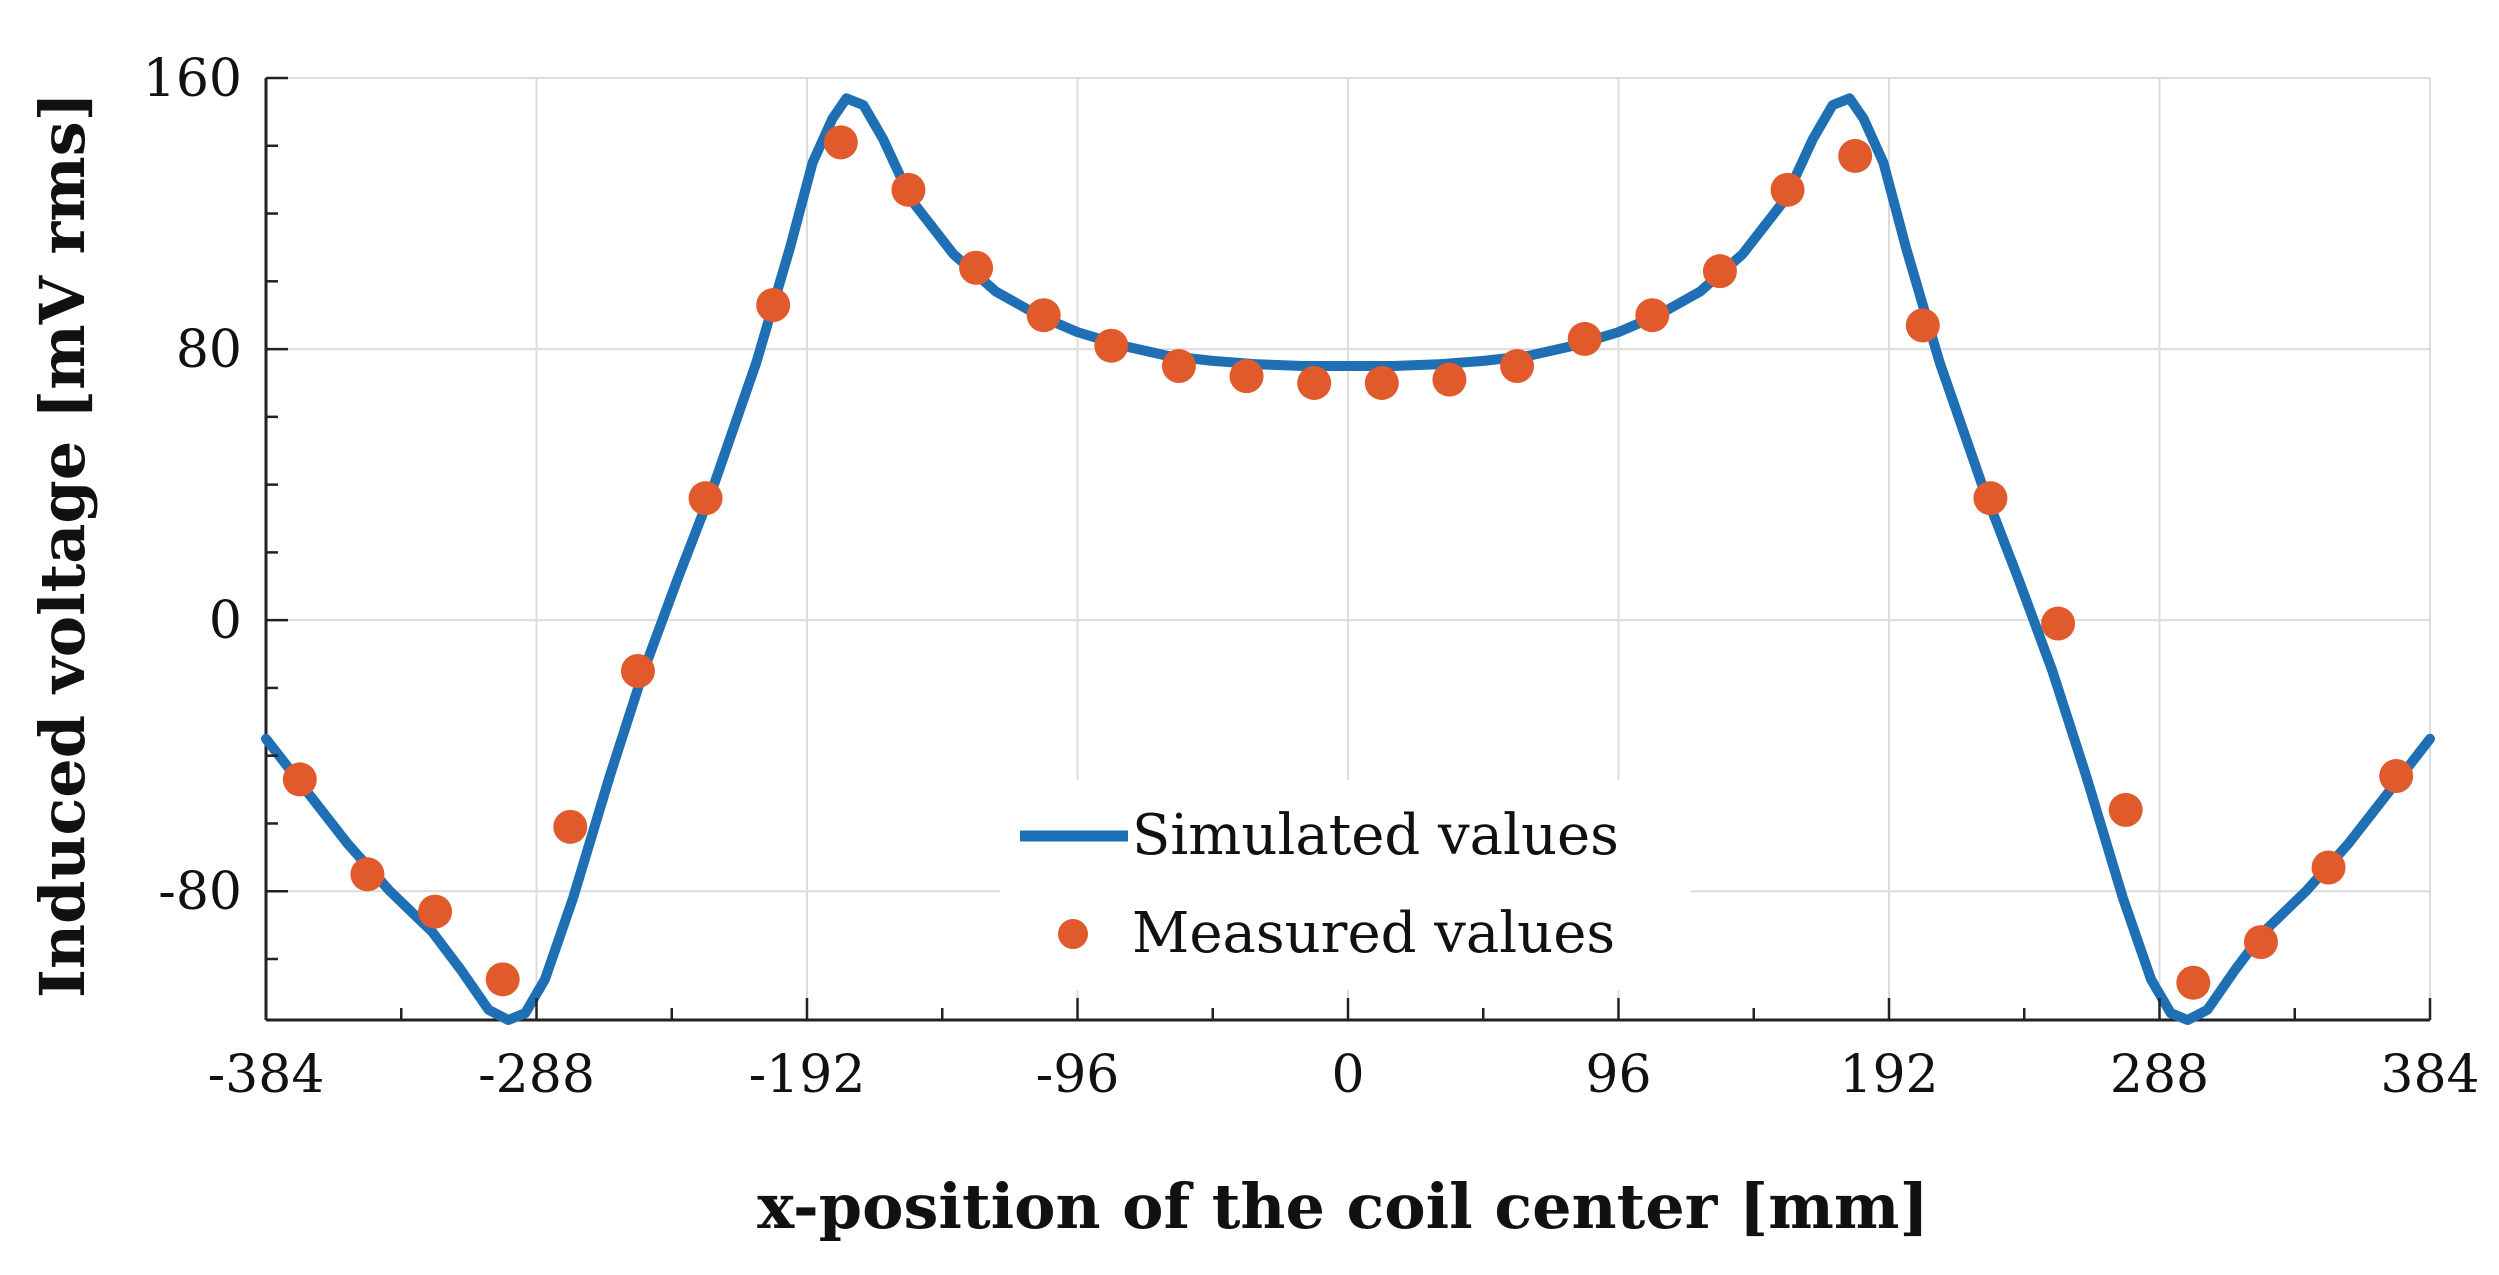  What do you see at coordinates (1073, 934) in the screenshot?
I see `legend-marker-measured` at bounding box center [1073, 934].